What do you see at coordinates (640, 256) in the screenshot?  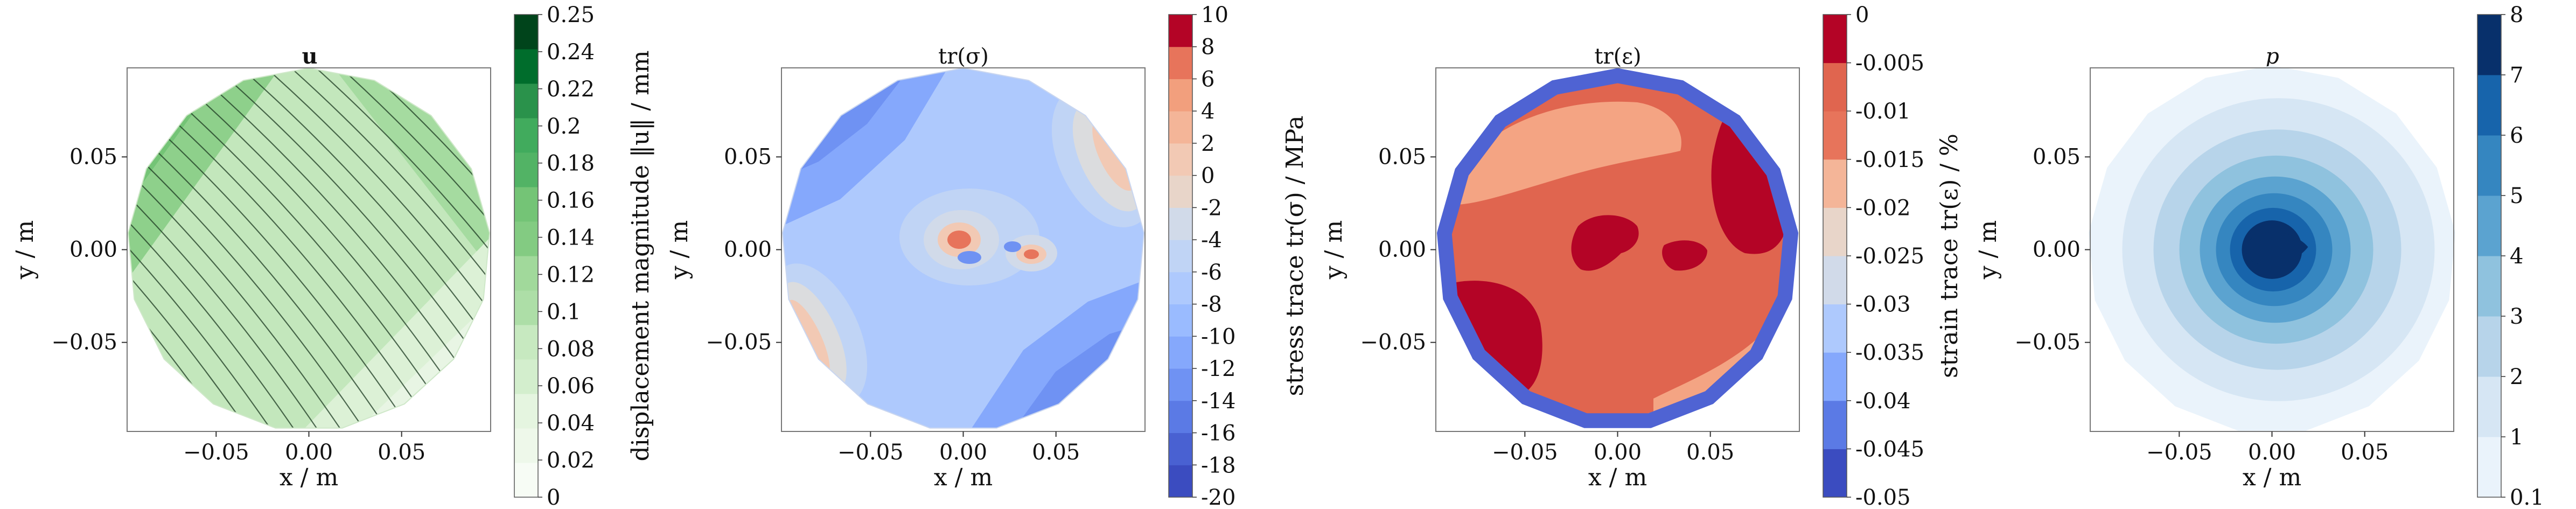 I see `colorbar-label: displacement magnitude ‖u‖ / mm` at bounding box center [640, 256].